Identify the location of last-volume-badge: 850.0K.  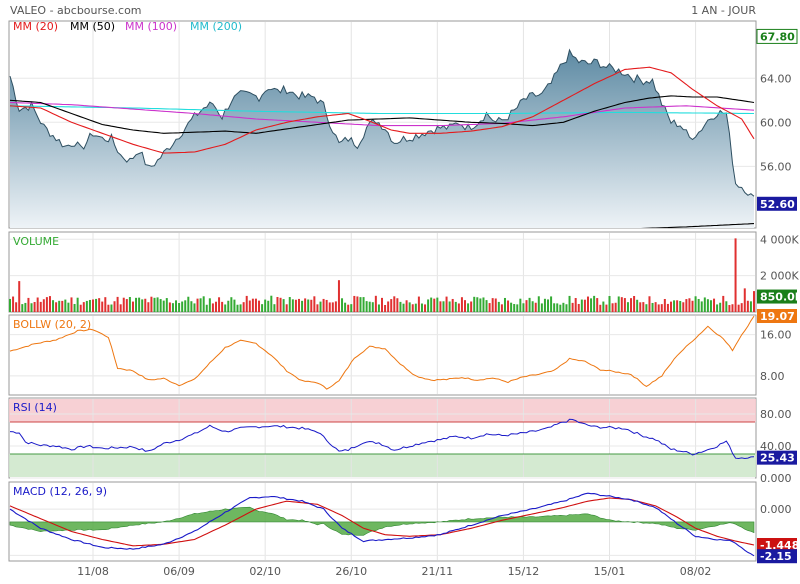
(780, 297).